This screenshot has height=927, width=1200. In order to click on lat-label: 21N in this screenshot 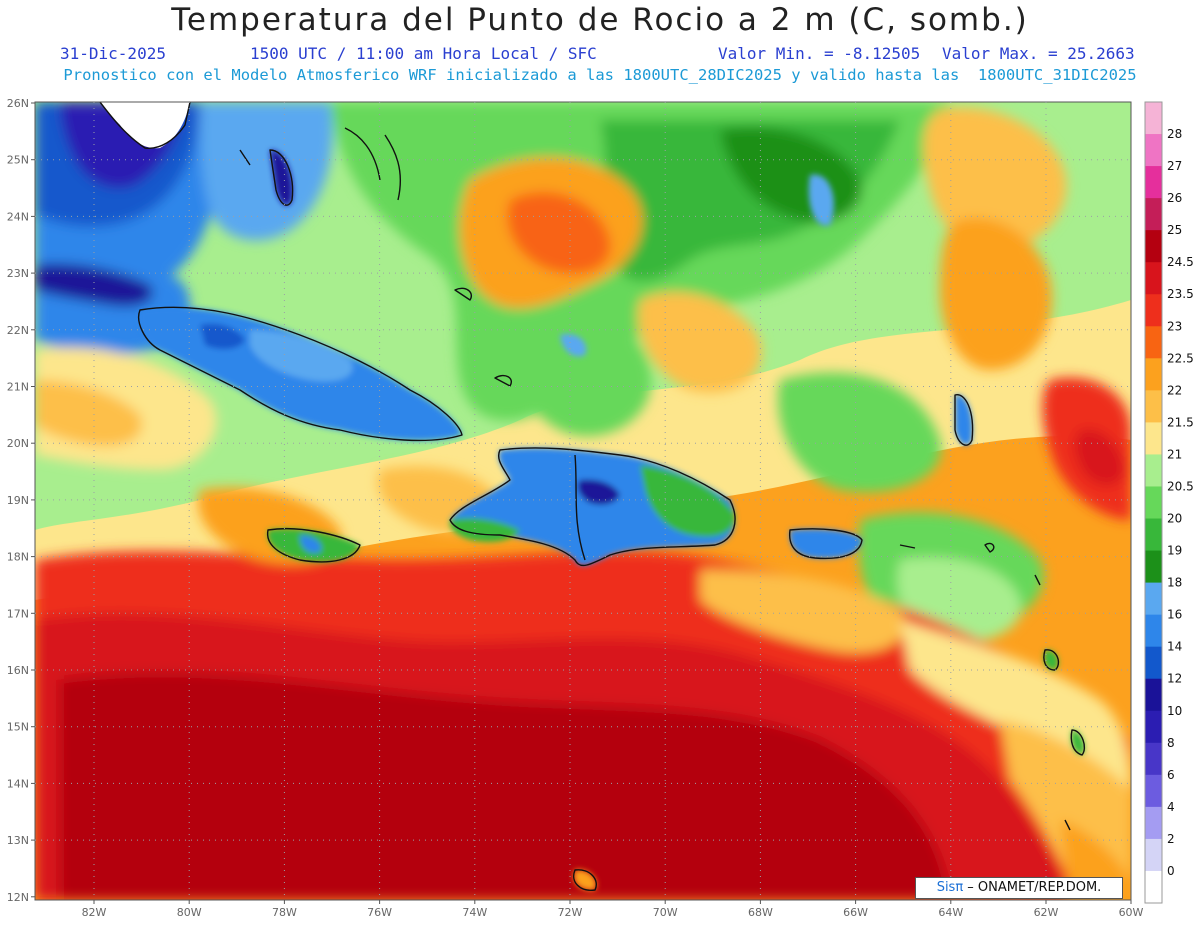, I will do `click(18, 387)`.